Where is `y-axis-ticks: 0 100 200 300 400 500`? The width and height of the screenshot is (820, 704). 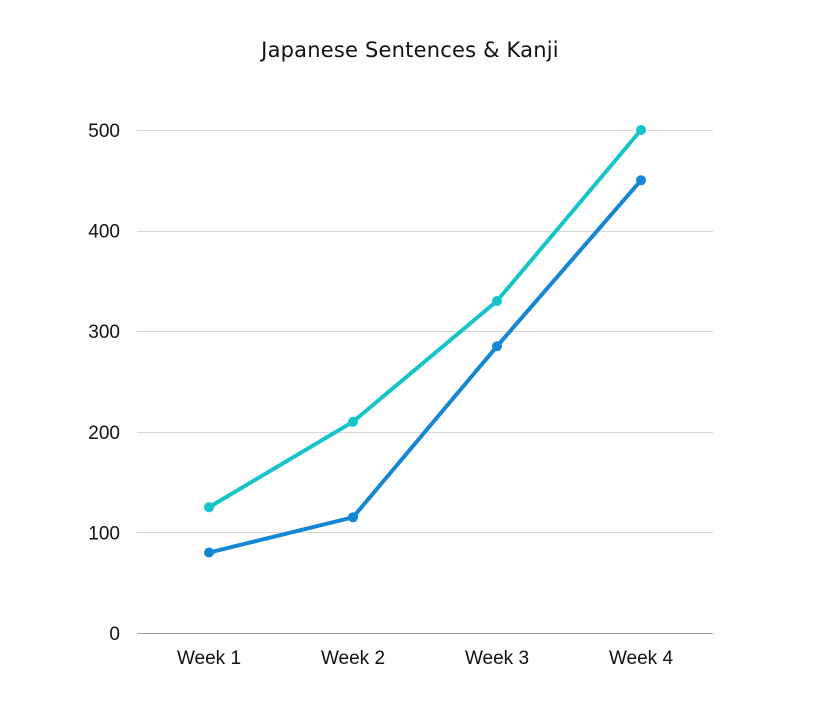
y-axis-ticks: 0 100 200 300 400 500 is located at coordinates (104, 383).